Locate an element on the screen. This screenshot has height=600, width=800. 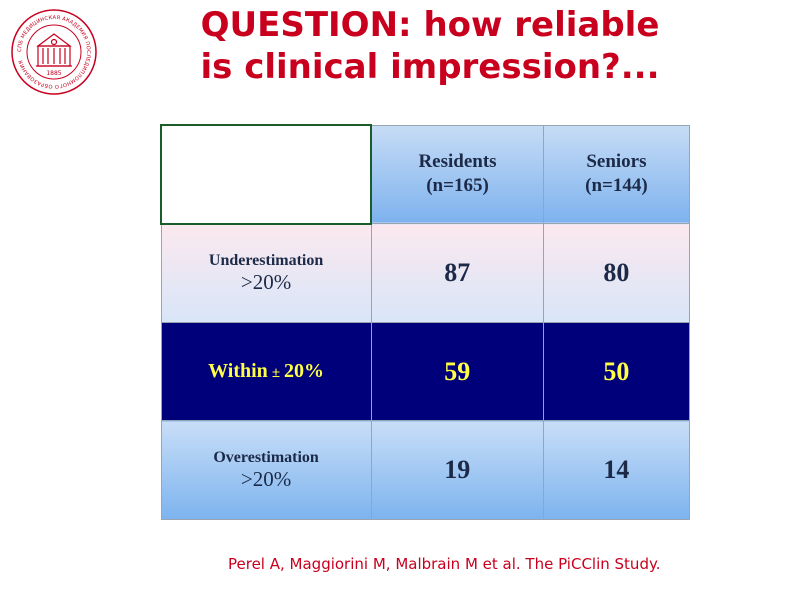
table-row-overestimation: Overestimation >20% 19 14 is located at coordinates (425, 470).